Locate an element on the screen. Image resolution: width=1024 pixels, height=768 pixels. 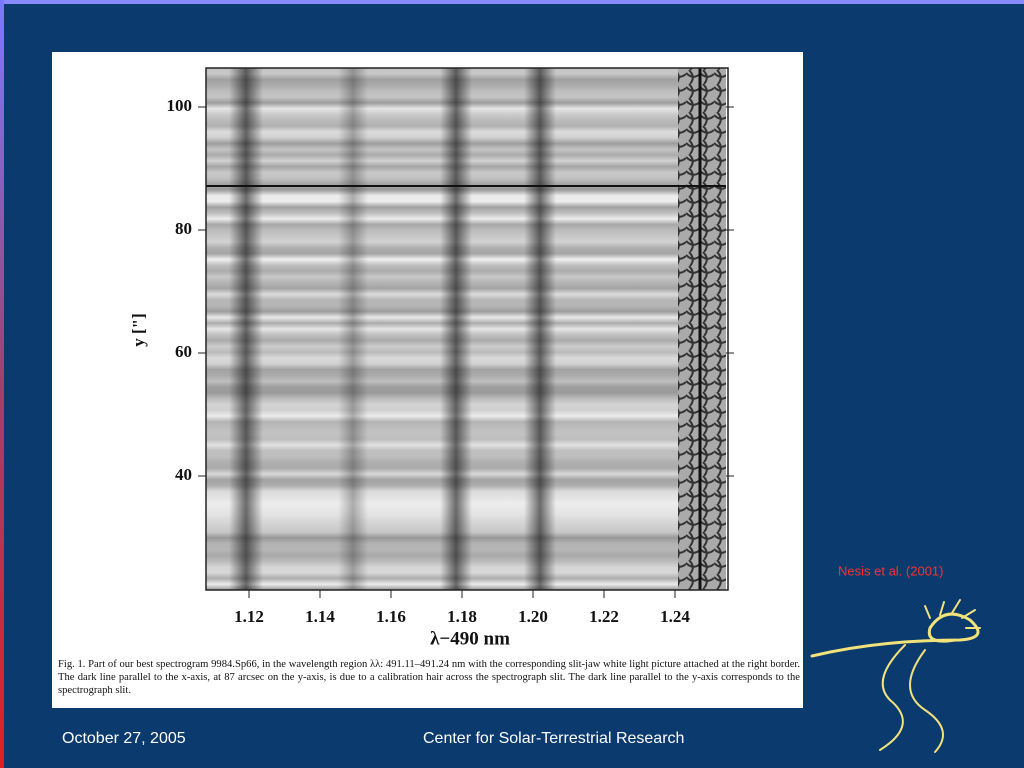
x-tick-label: 1.14 is located at coordinates (320, 616).